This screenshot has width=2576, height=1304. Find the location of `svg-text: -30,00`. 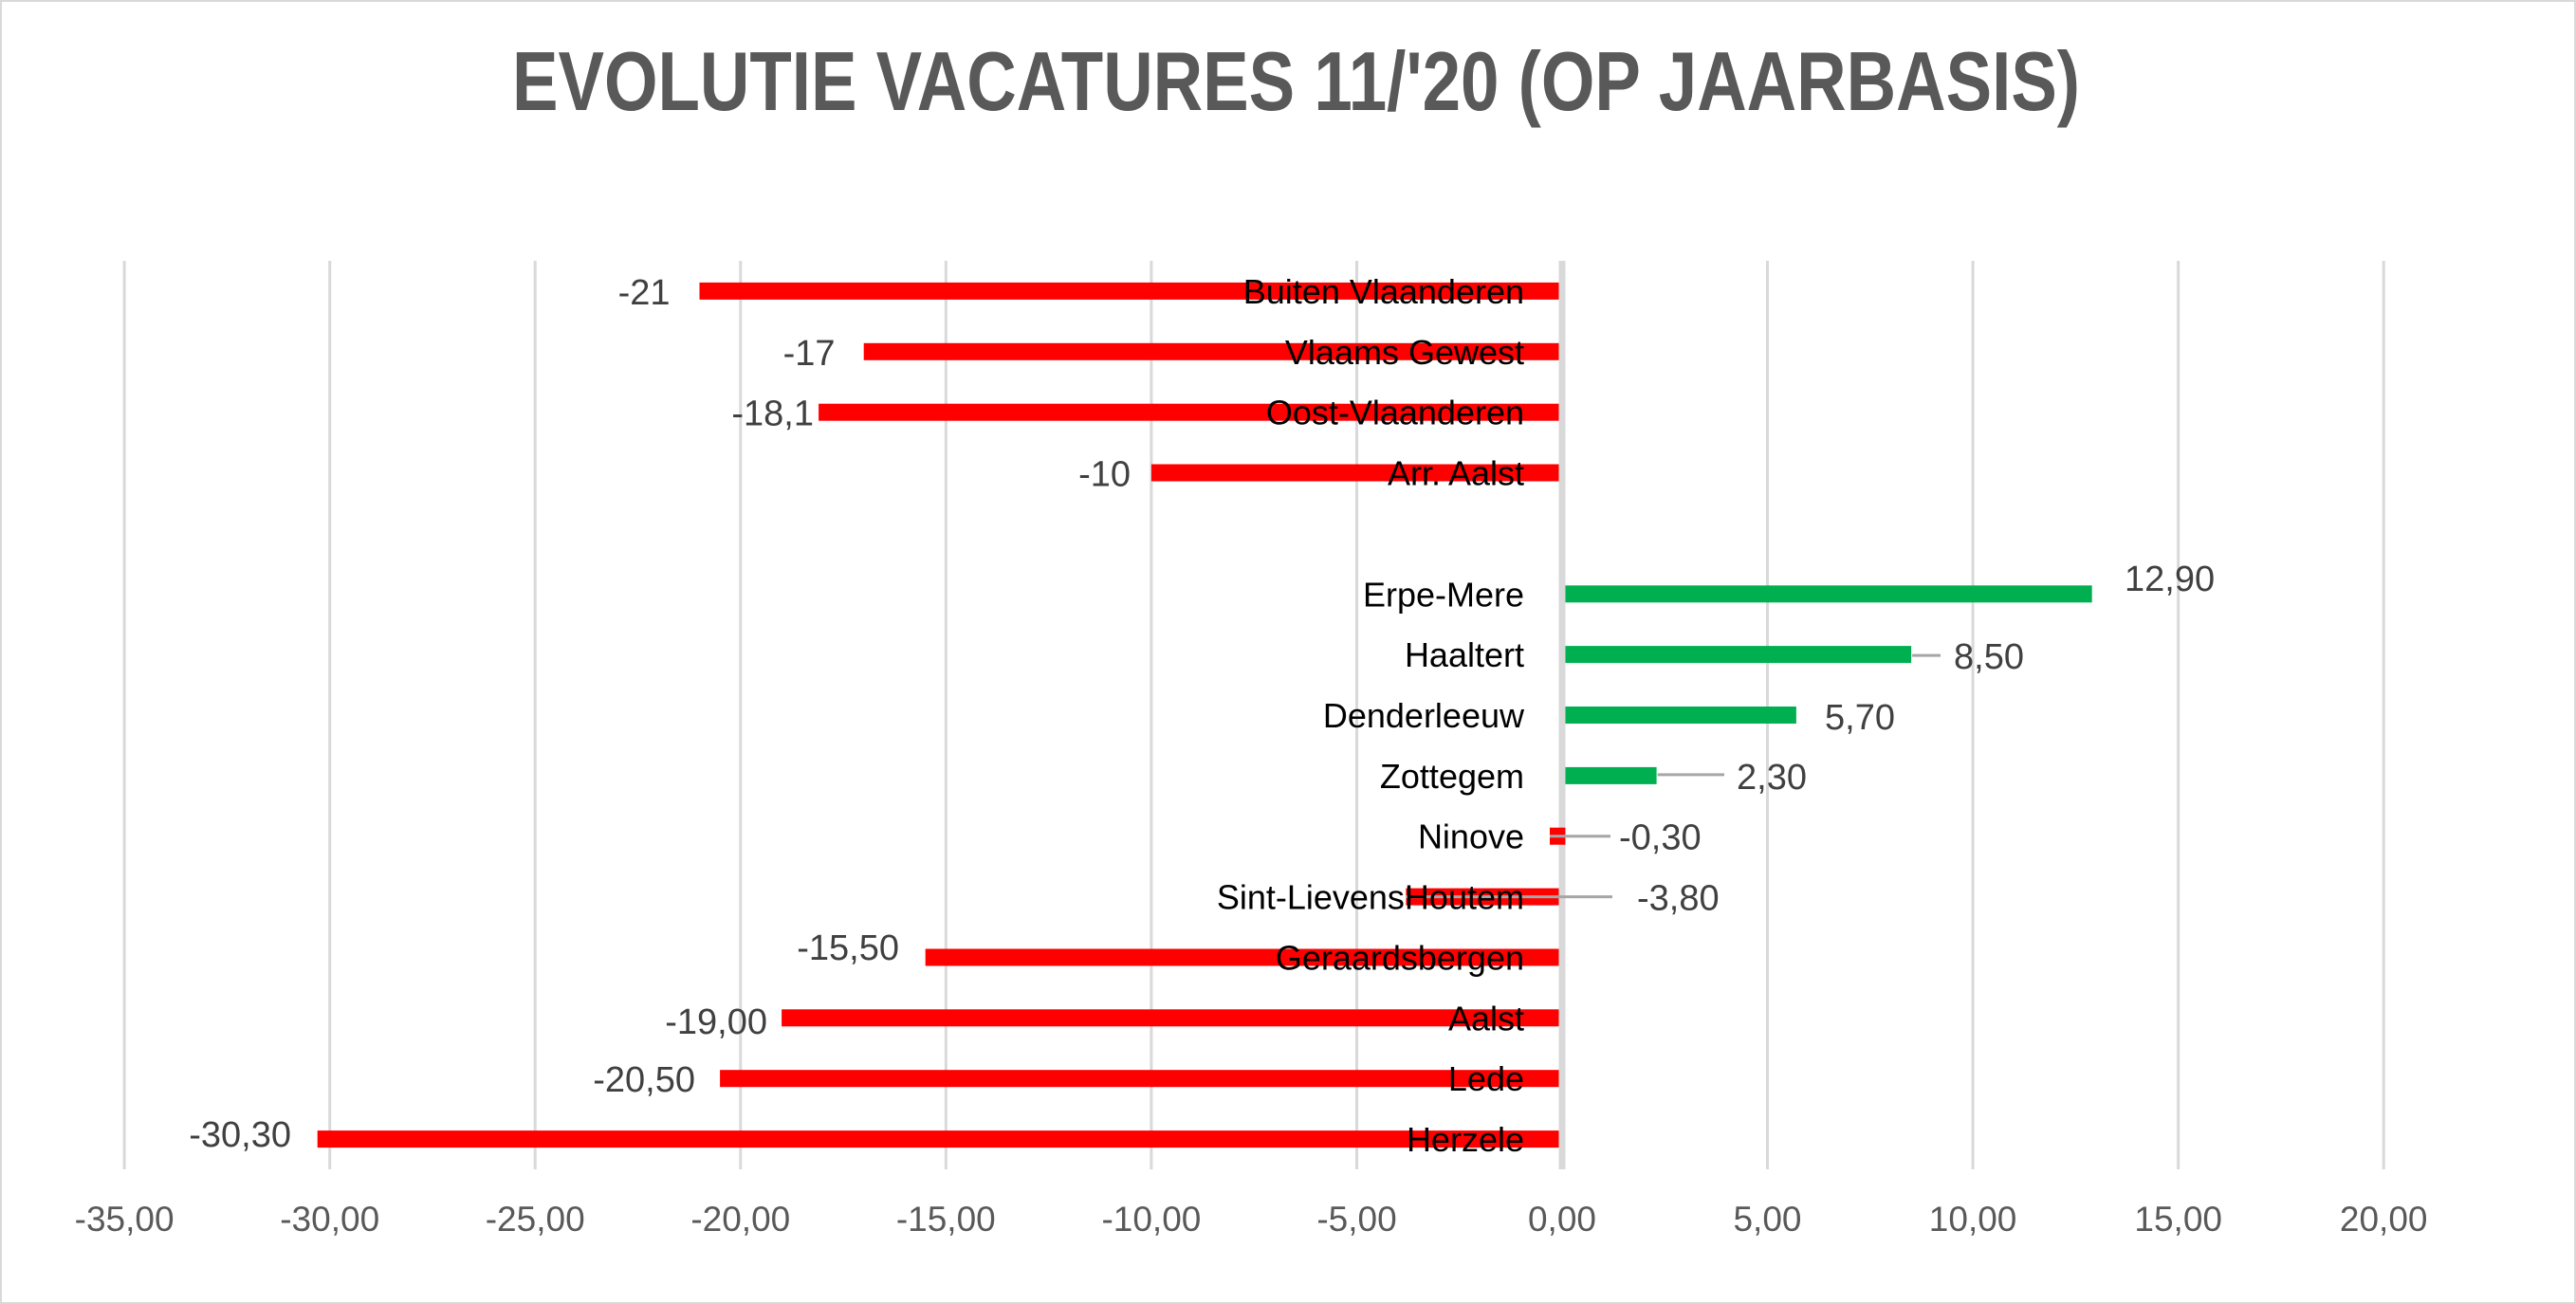

svg-text: -30,00 is located at coordinates (329, 1219).